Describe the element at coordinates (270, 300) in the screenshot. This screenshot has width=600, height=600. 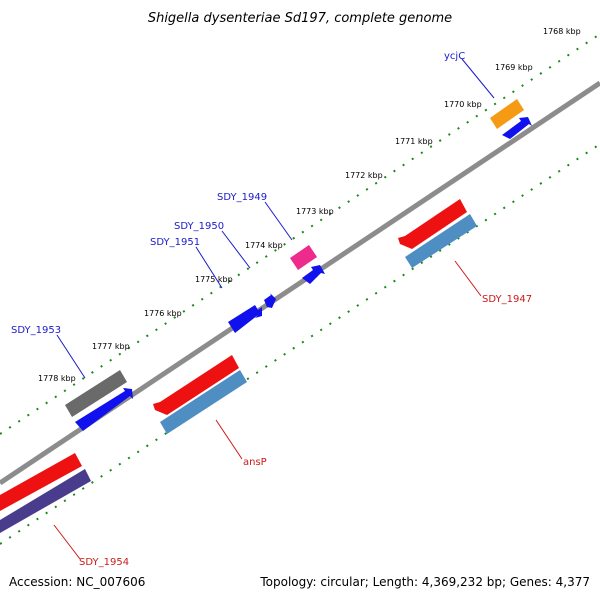
I see `cds-SDY_1950` at that location.